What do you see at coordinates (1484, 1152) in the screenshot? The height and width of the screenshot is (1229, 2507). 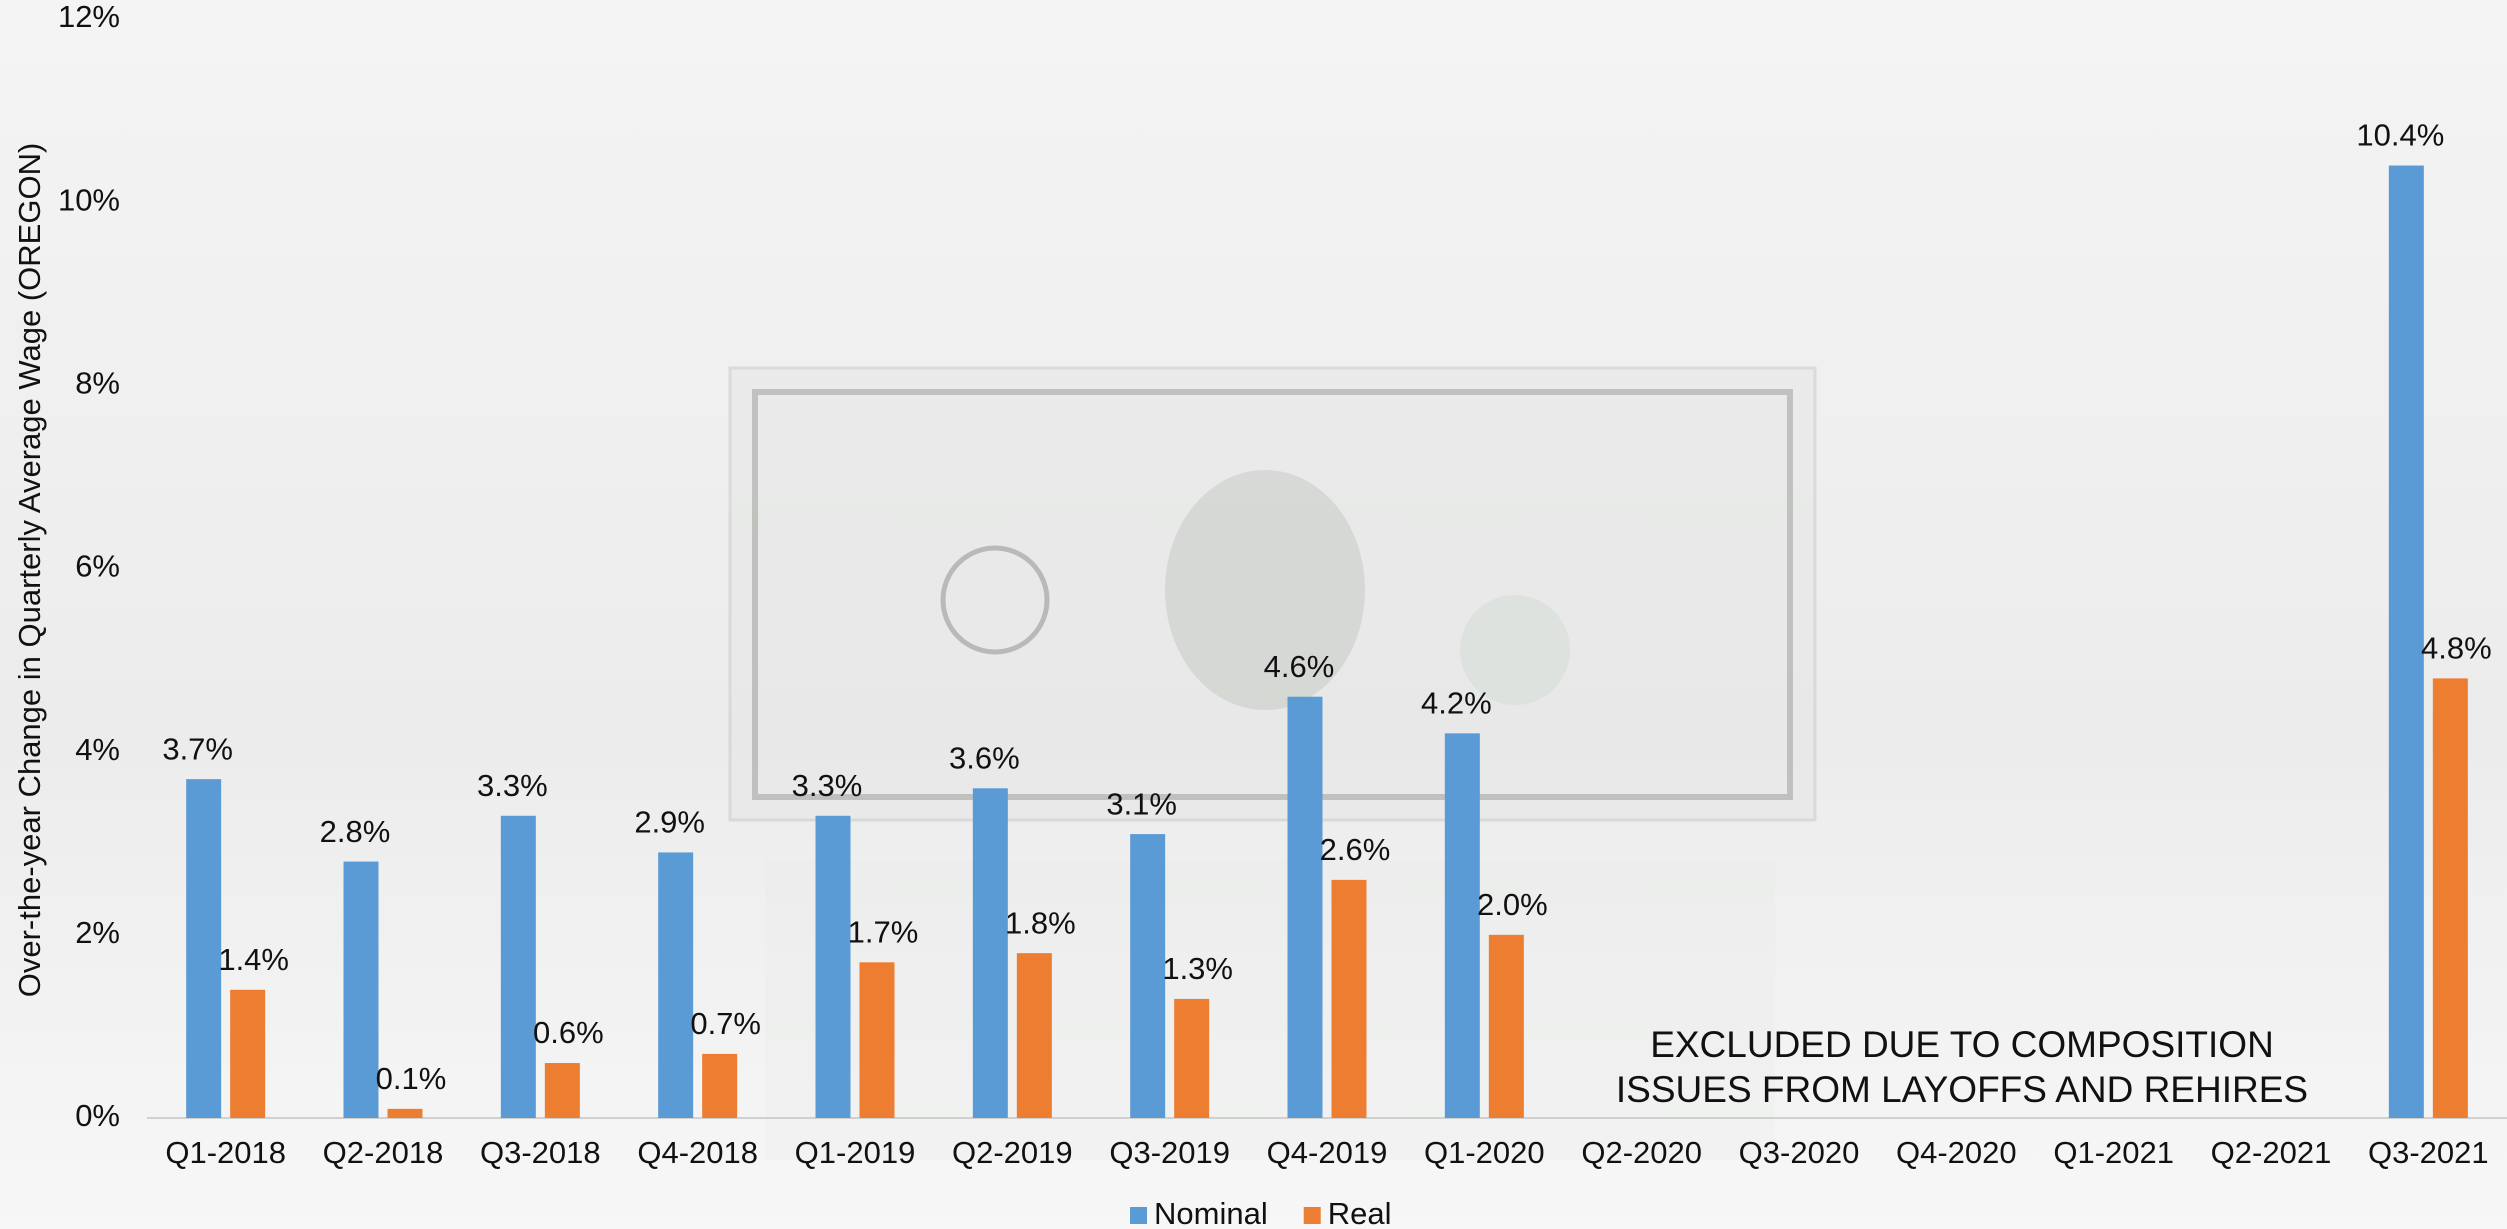 I see `x-tick-label: Q1-2020` at bounding box center [1484, 1152].